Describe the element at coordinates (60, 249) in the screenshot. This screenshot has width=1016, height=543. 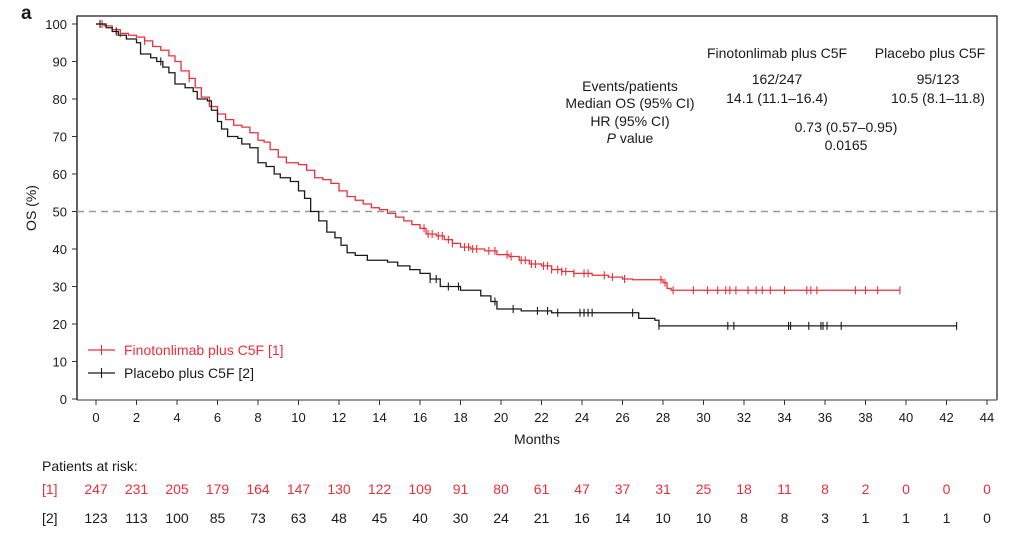
I see `y-tick-label: 40` at that location.